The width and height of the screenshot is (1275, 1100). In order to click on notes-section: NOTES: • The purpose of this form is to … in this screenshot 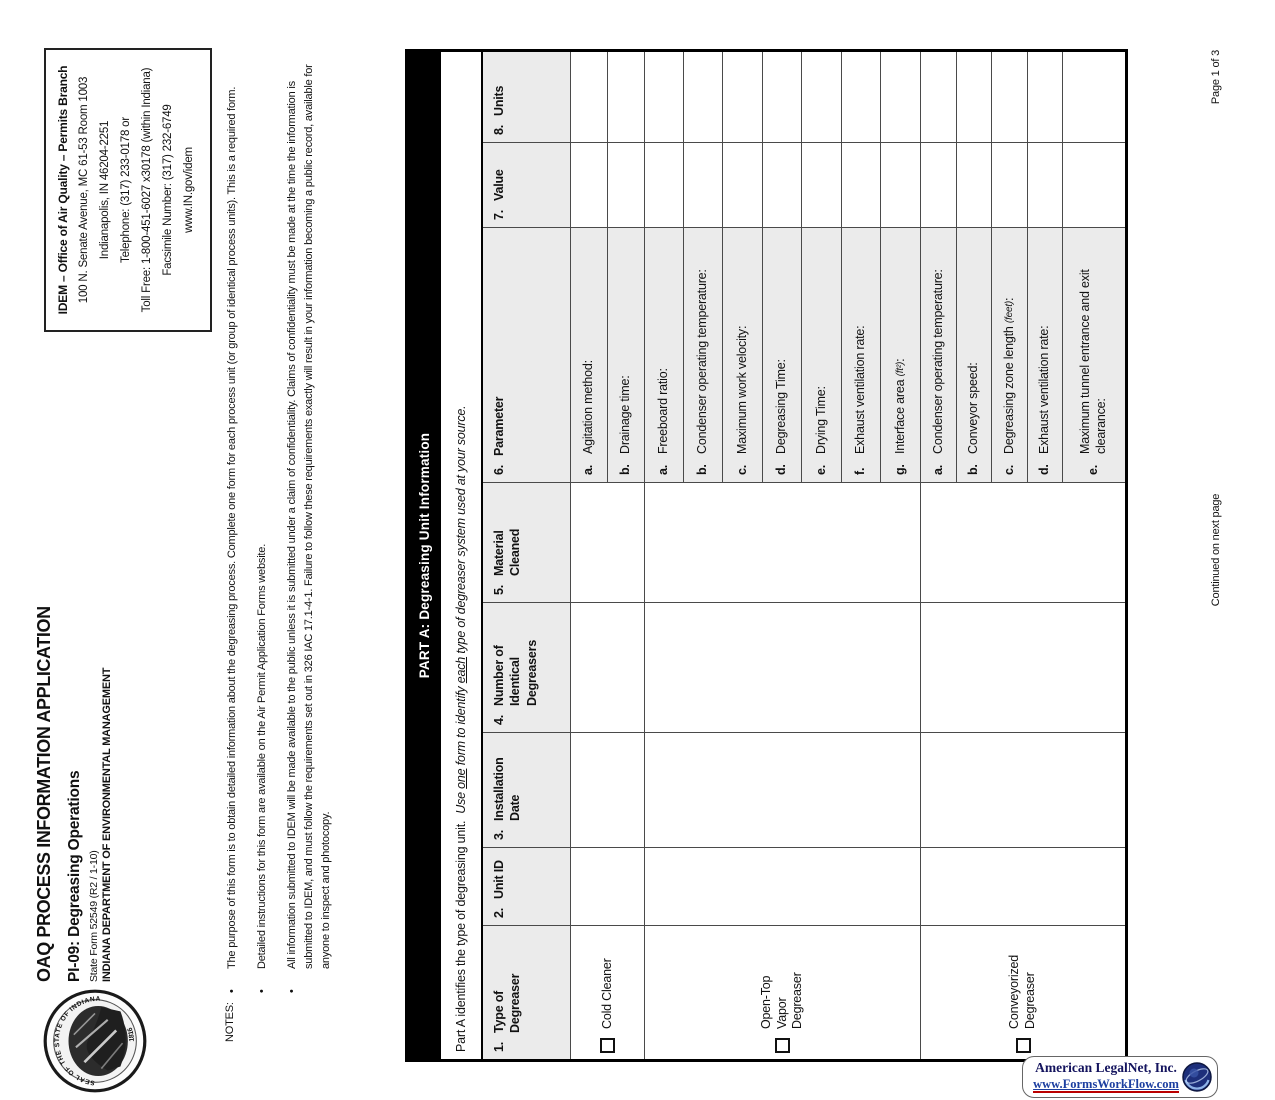, I will do `click(286, 544)`.